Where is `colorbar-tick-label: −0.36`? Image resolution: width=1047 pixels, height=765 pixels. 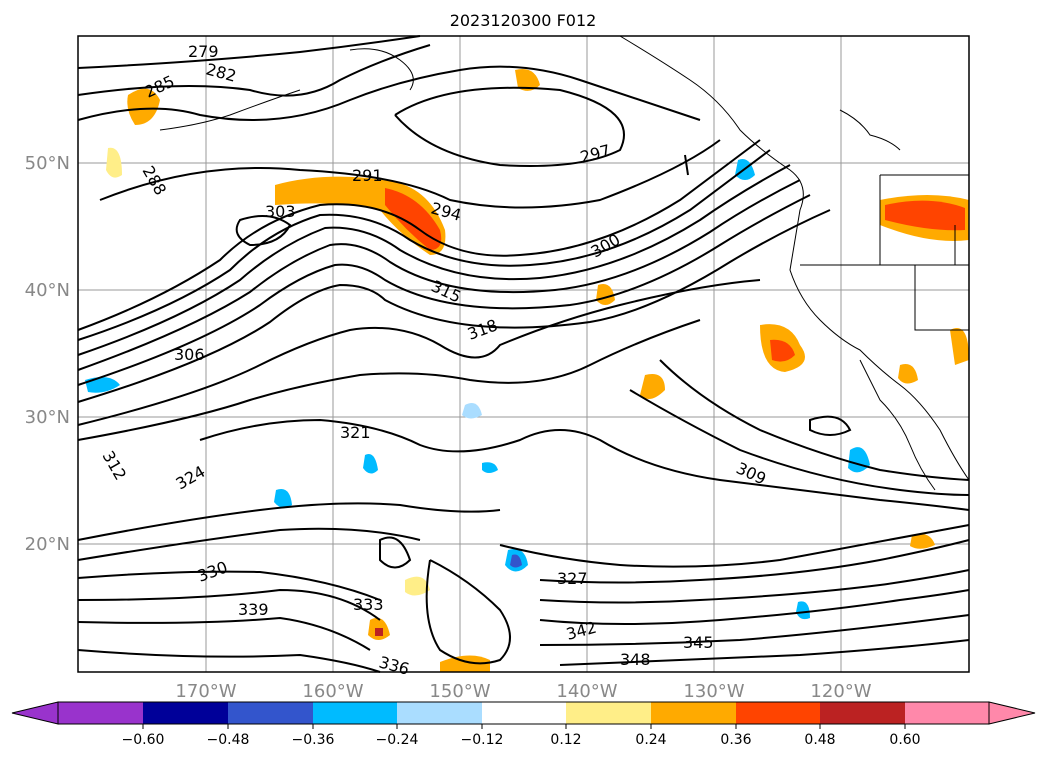 colorbar-tick-label: −0.36 is located at coordinates (313, 740).